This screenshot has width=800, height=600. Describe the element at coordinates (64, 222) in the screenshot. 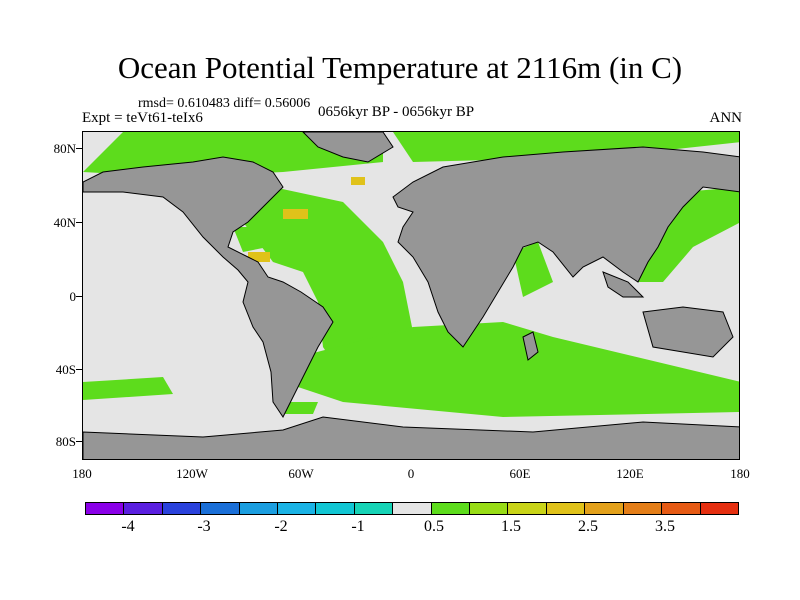

I see `y-label-40n: 40N` at that location.